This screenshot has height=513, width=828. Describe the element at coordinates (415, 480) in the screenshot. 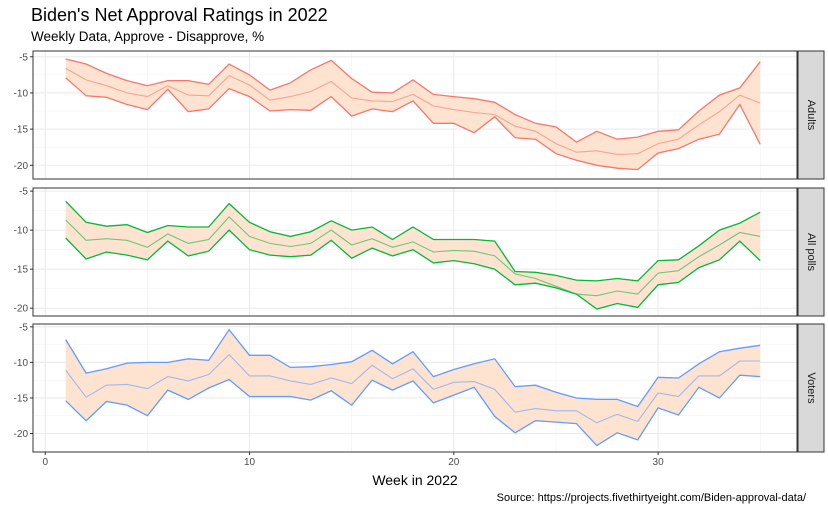

I see `x-axis-label: Week in 2022` at that location.